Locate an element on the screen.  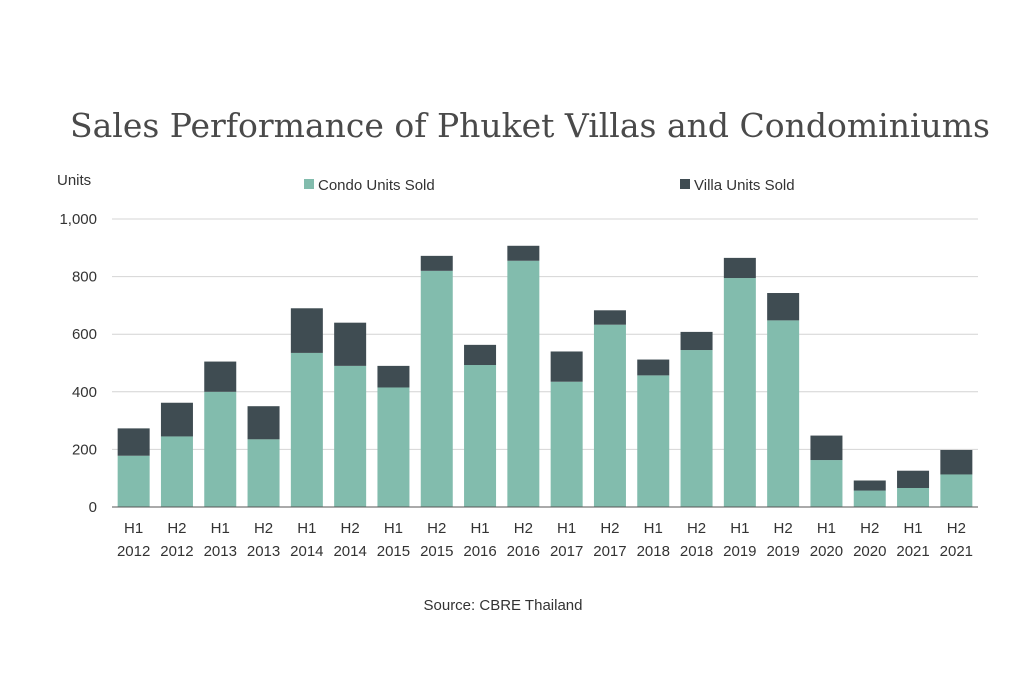
y-tick-label: 1,000 is located at coordinates (78, 219).